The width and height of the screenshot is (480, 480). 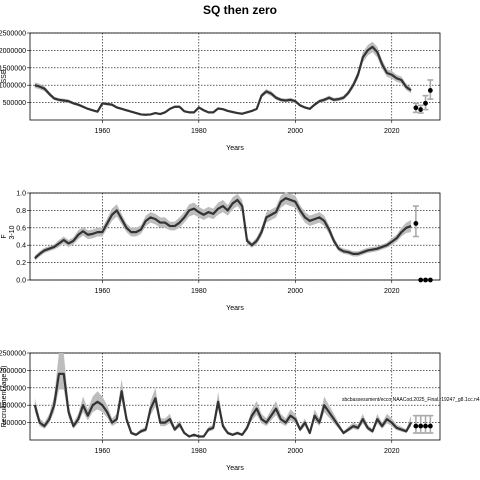 What do you see at coordinates (240, 10) in the screenshot?
I see `main-title: SQ then zero` at bounding box center [240, 10].